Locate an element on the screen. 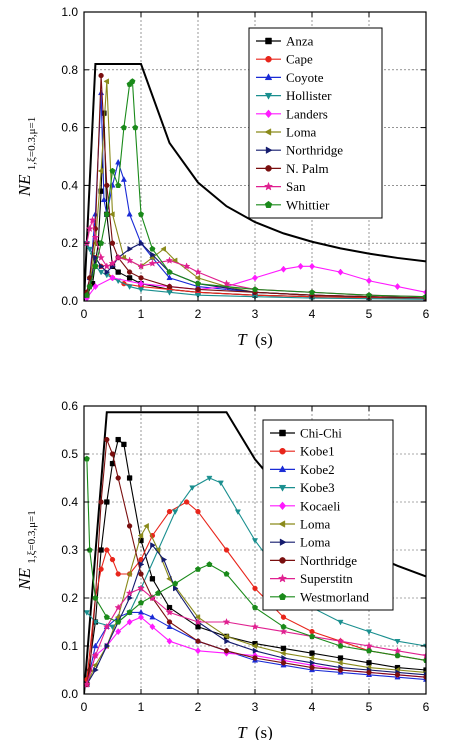 This screenshot has width=452, height=740. x-tick-label: 6 is located at coordinates (426, 707).